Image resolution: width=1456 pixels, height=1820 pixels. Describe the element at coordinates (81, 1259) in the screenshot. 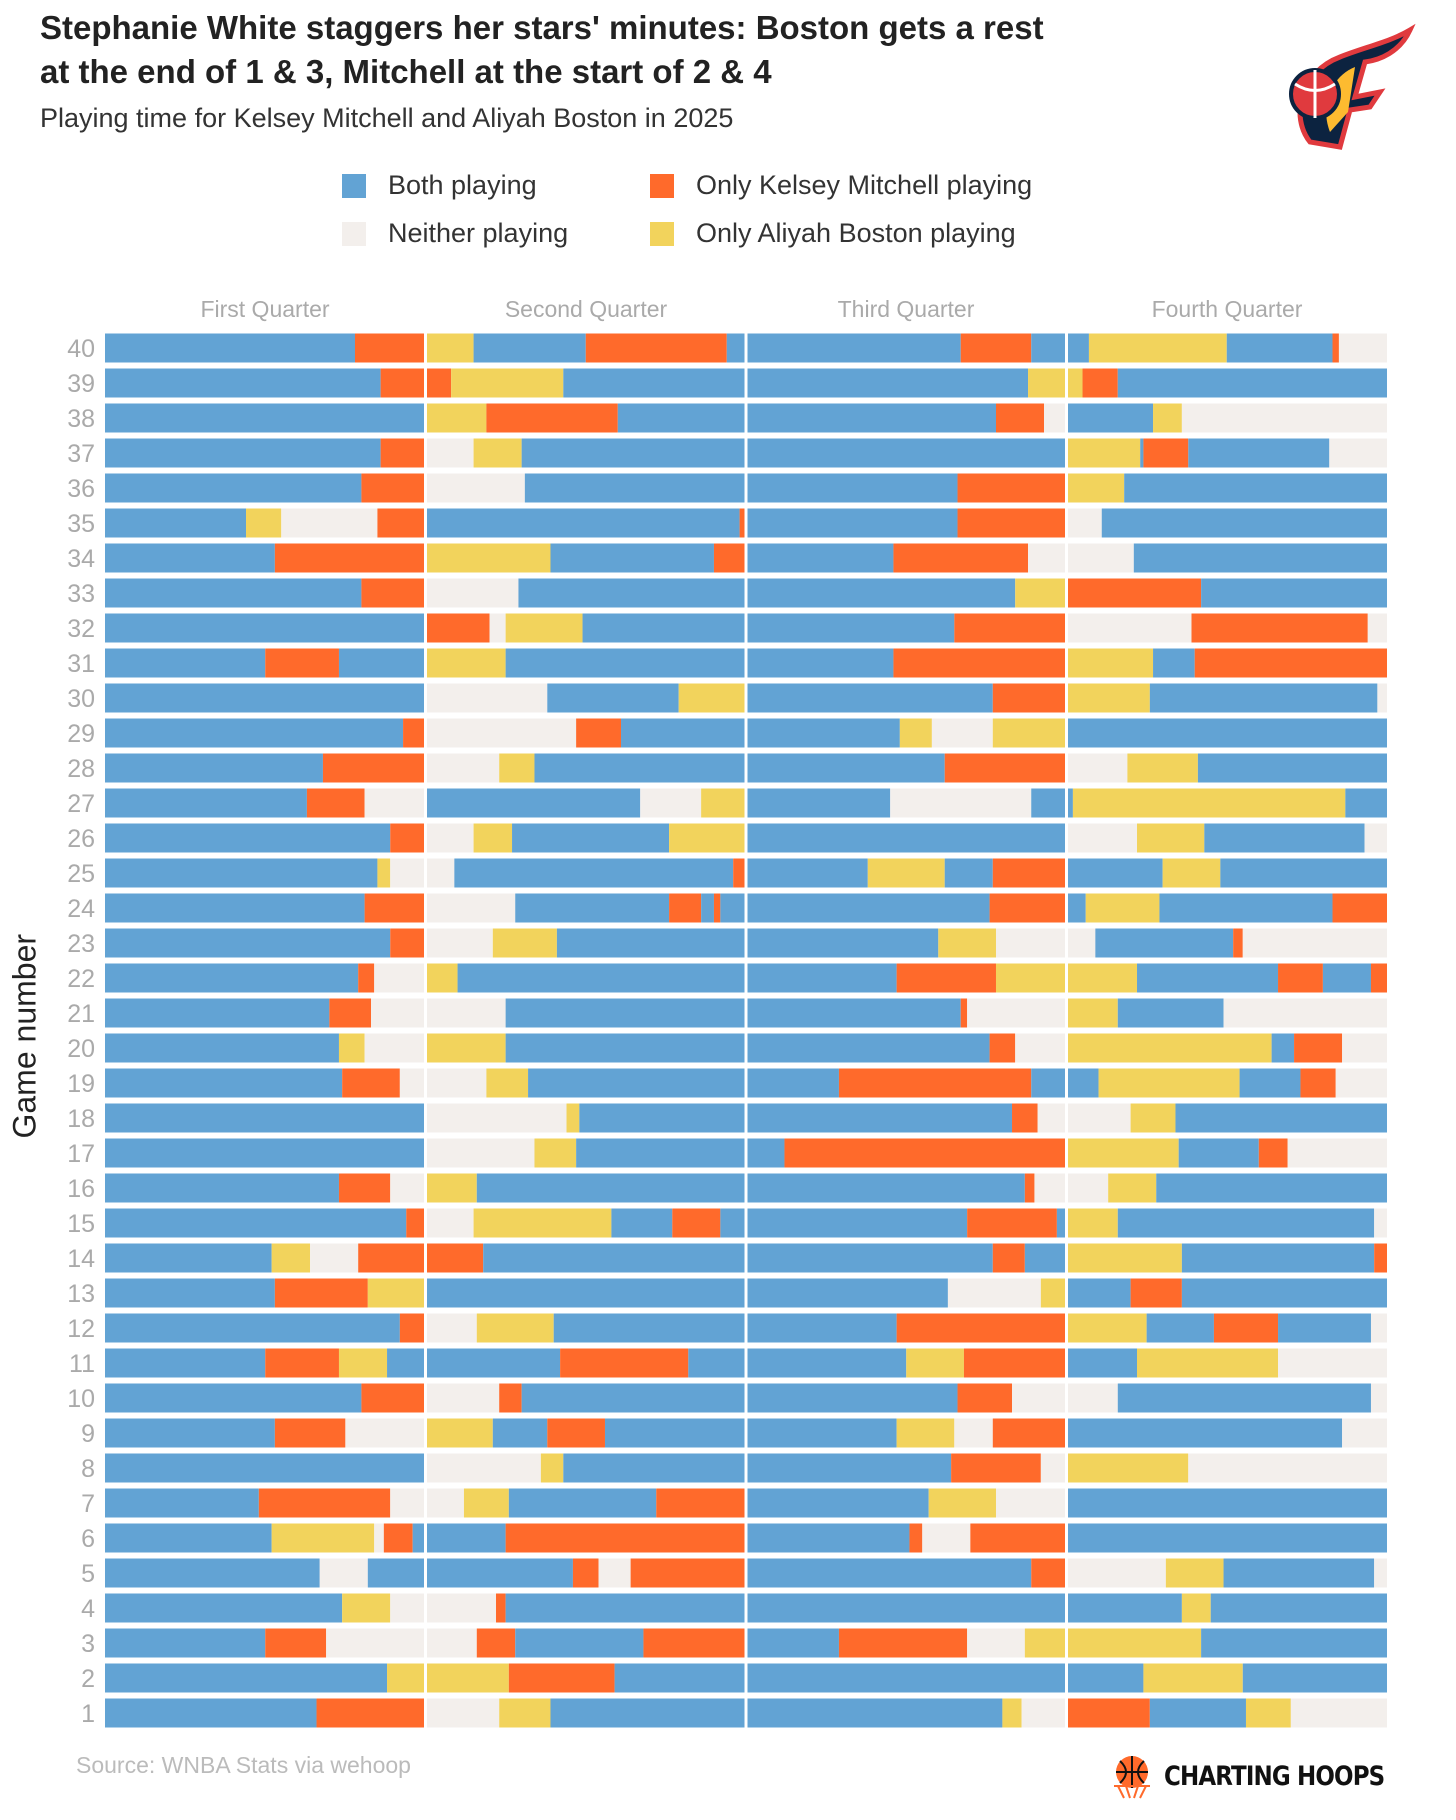

I see `game-number-label: 14` at that location.